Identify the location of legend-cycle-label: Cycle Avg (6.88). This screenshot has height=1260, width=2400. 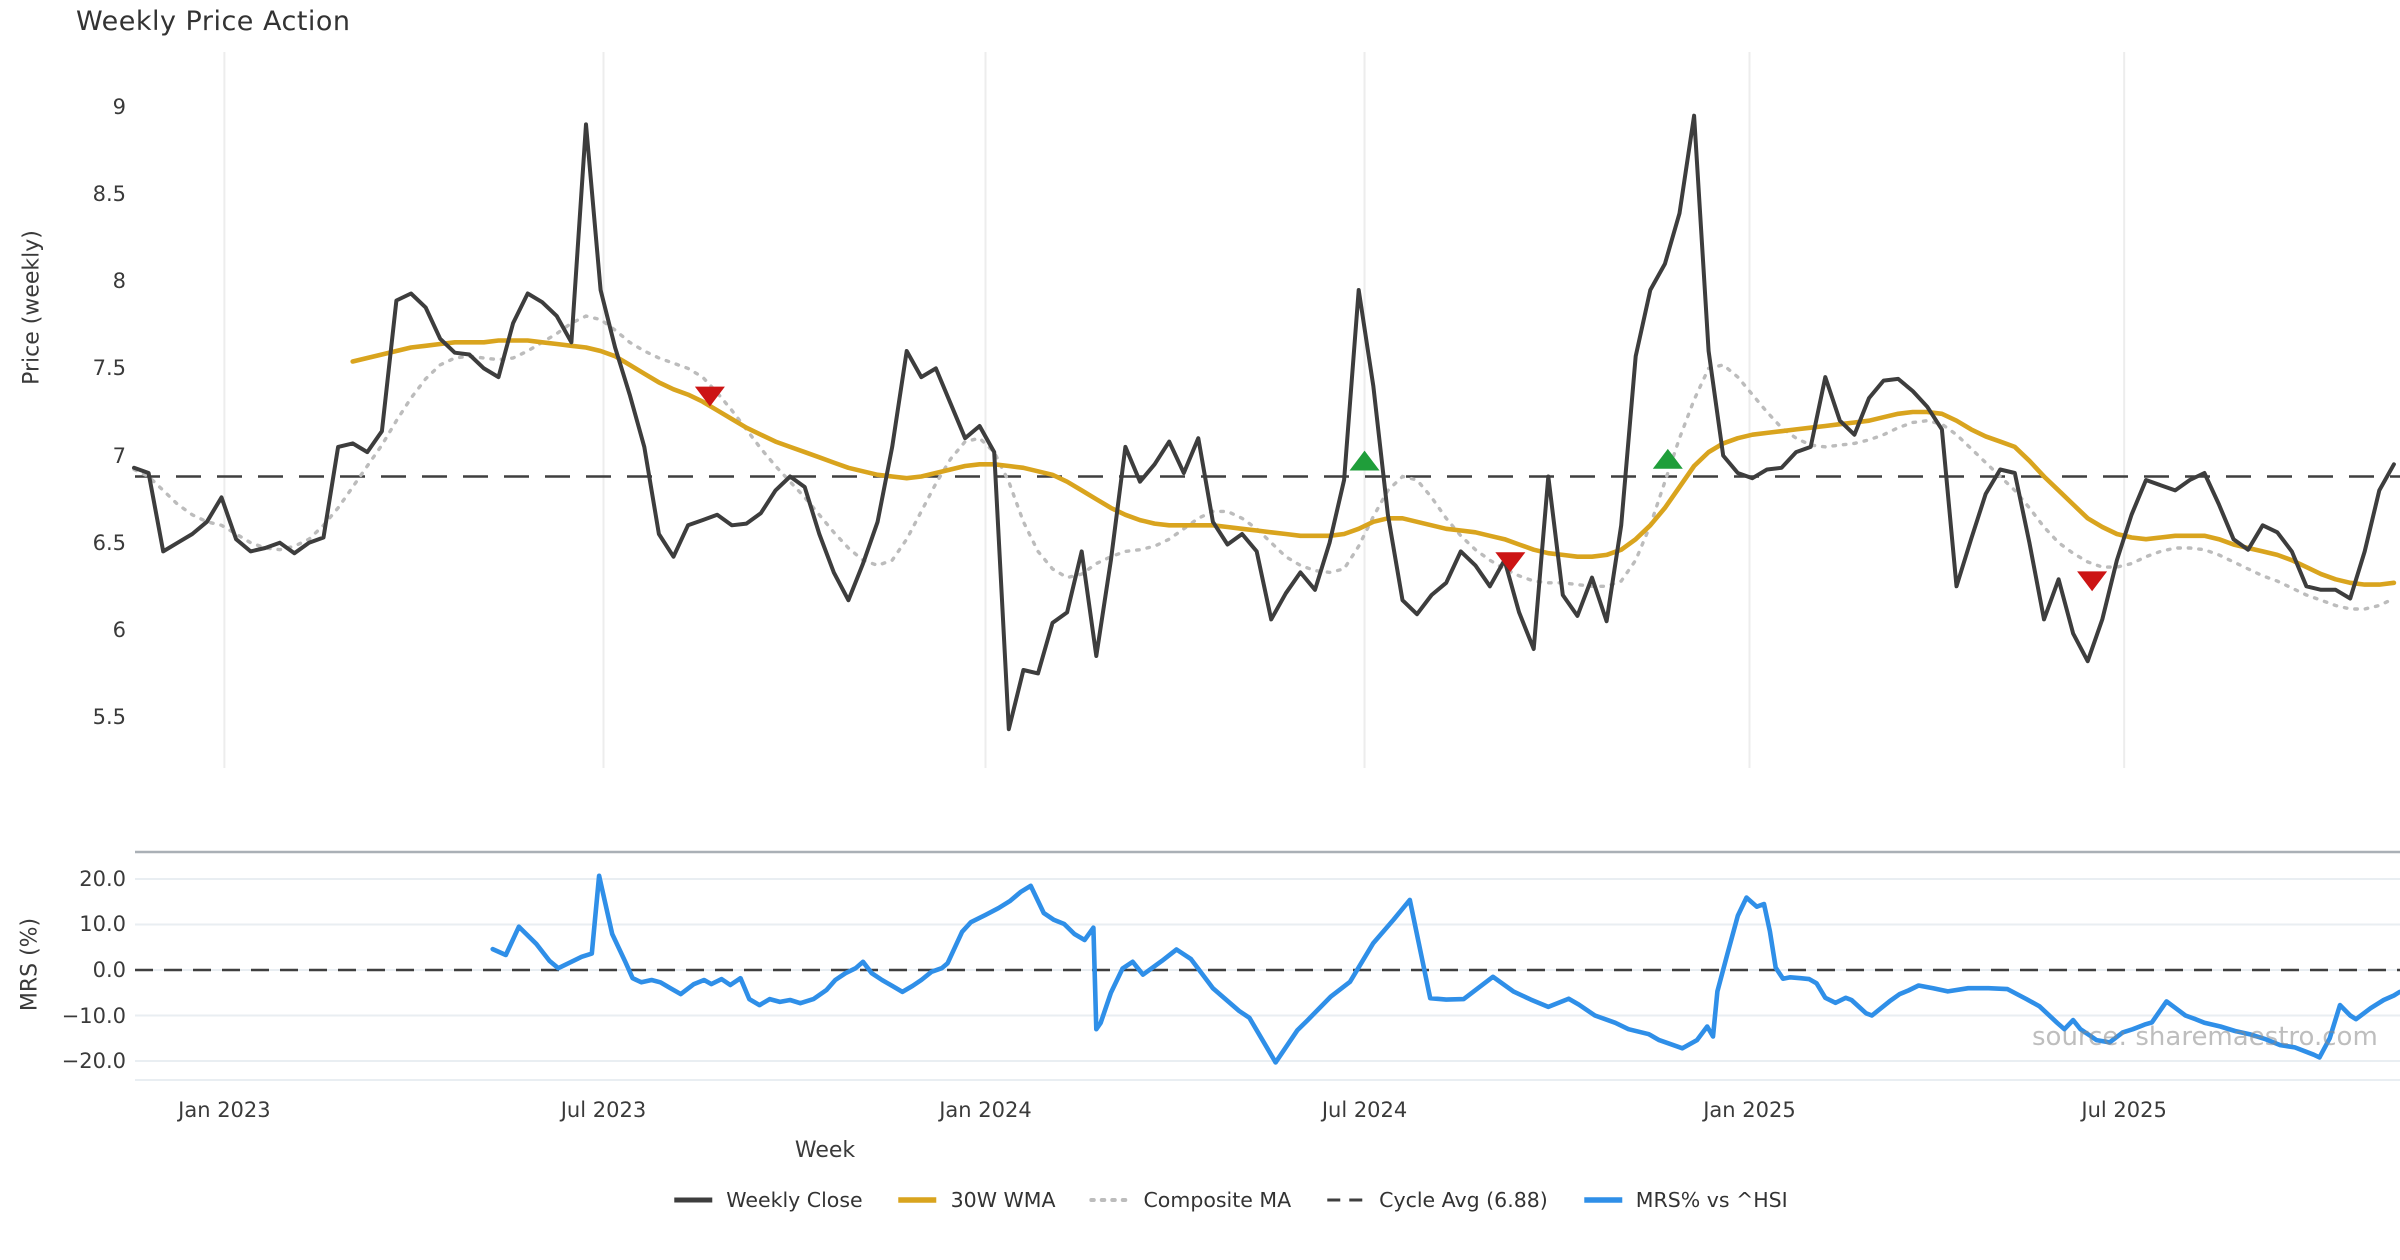
(1463, 1200).